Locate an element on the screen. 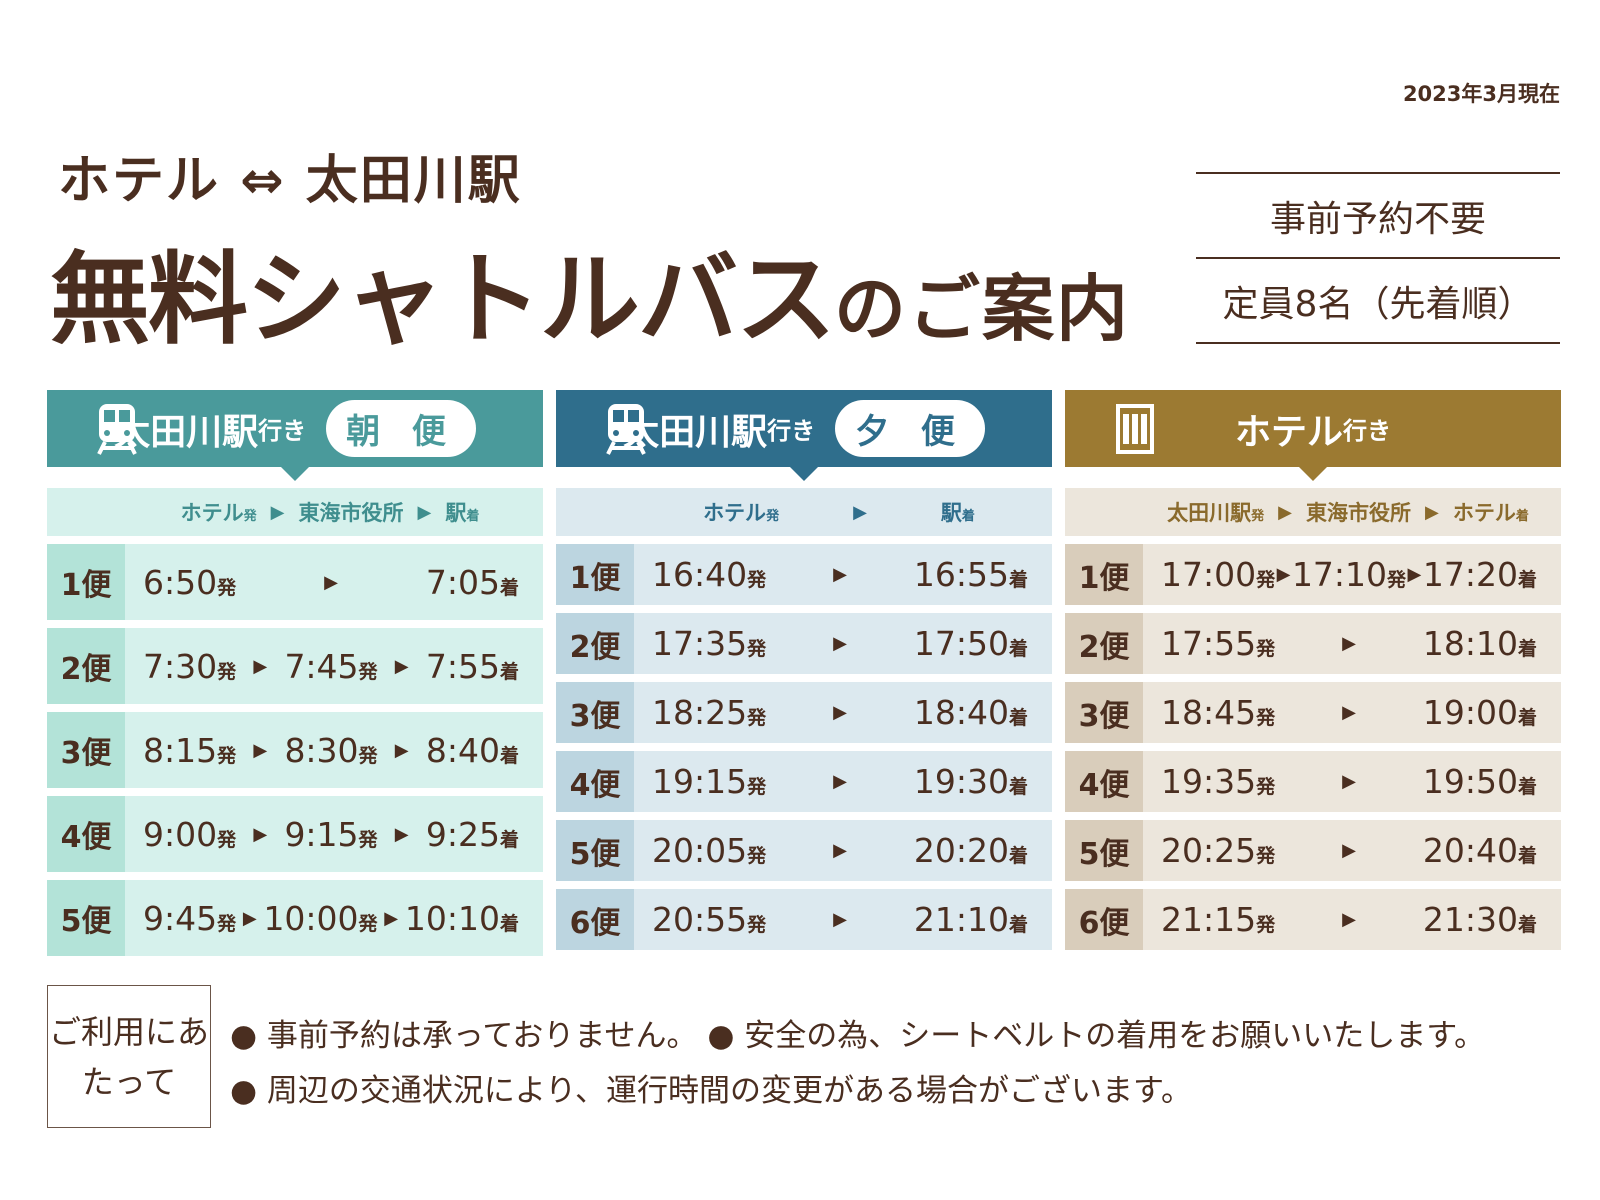  arrival-time: 18:40着 is located at coordinates (970, 712).